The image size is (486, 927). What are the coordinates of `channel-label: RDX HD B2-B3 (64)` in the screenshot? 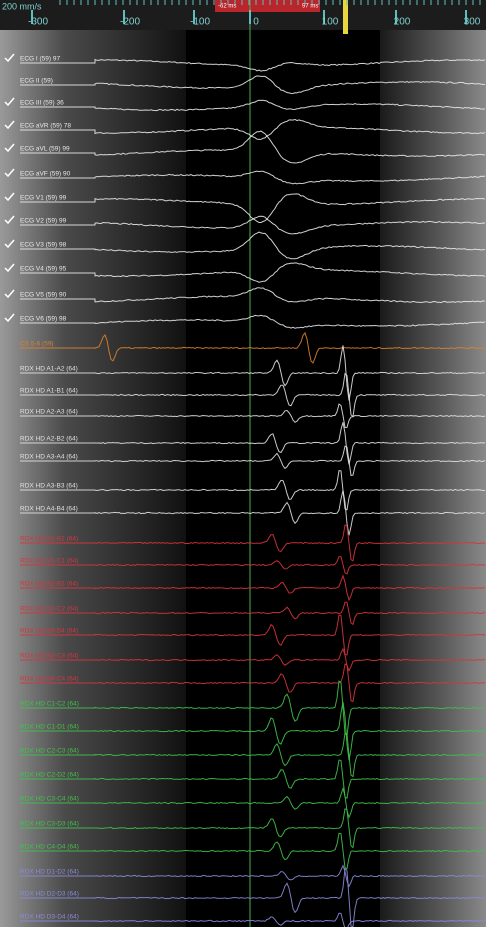 It's located at (49, 584).